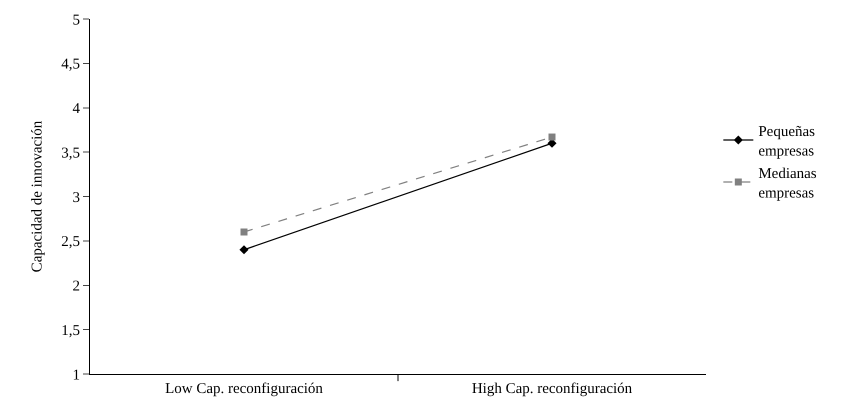 This screenshot has width=856, height=414. Describe the element at coordinates (244, 389) in the screenshot. I see `x-tick-label: Low Cap. reconfiguración` at that location.